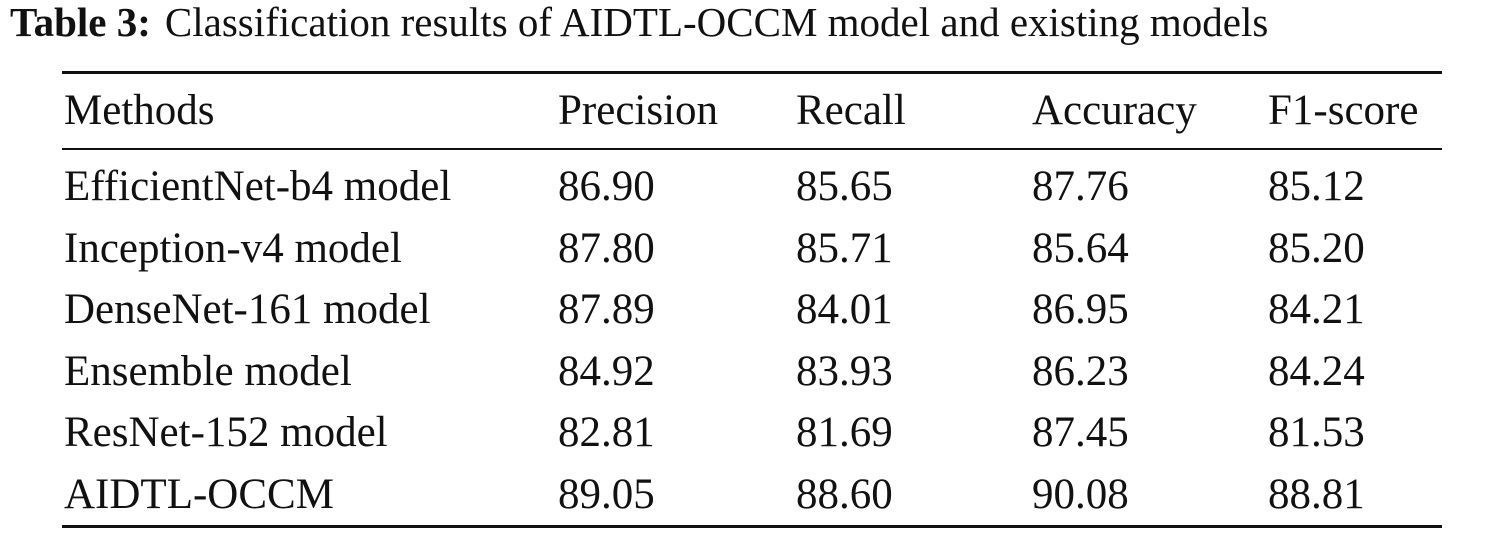  I want to click on bottom-rule, so click(752, 526).